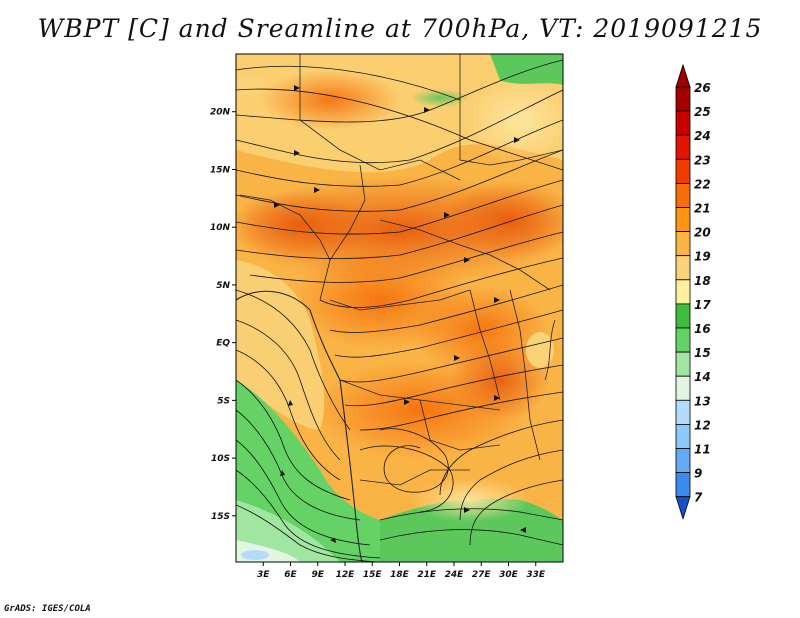  I want to click on lon-tick-label: 21E, so click(427, 575).